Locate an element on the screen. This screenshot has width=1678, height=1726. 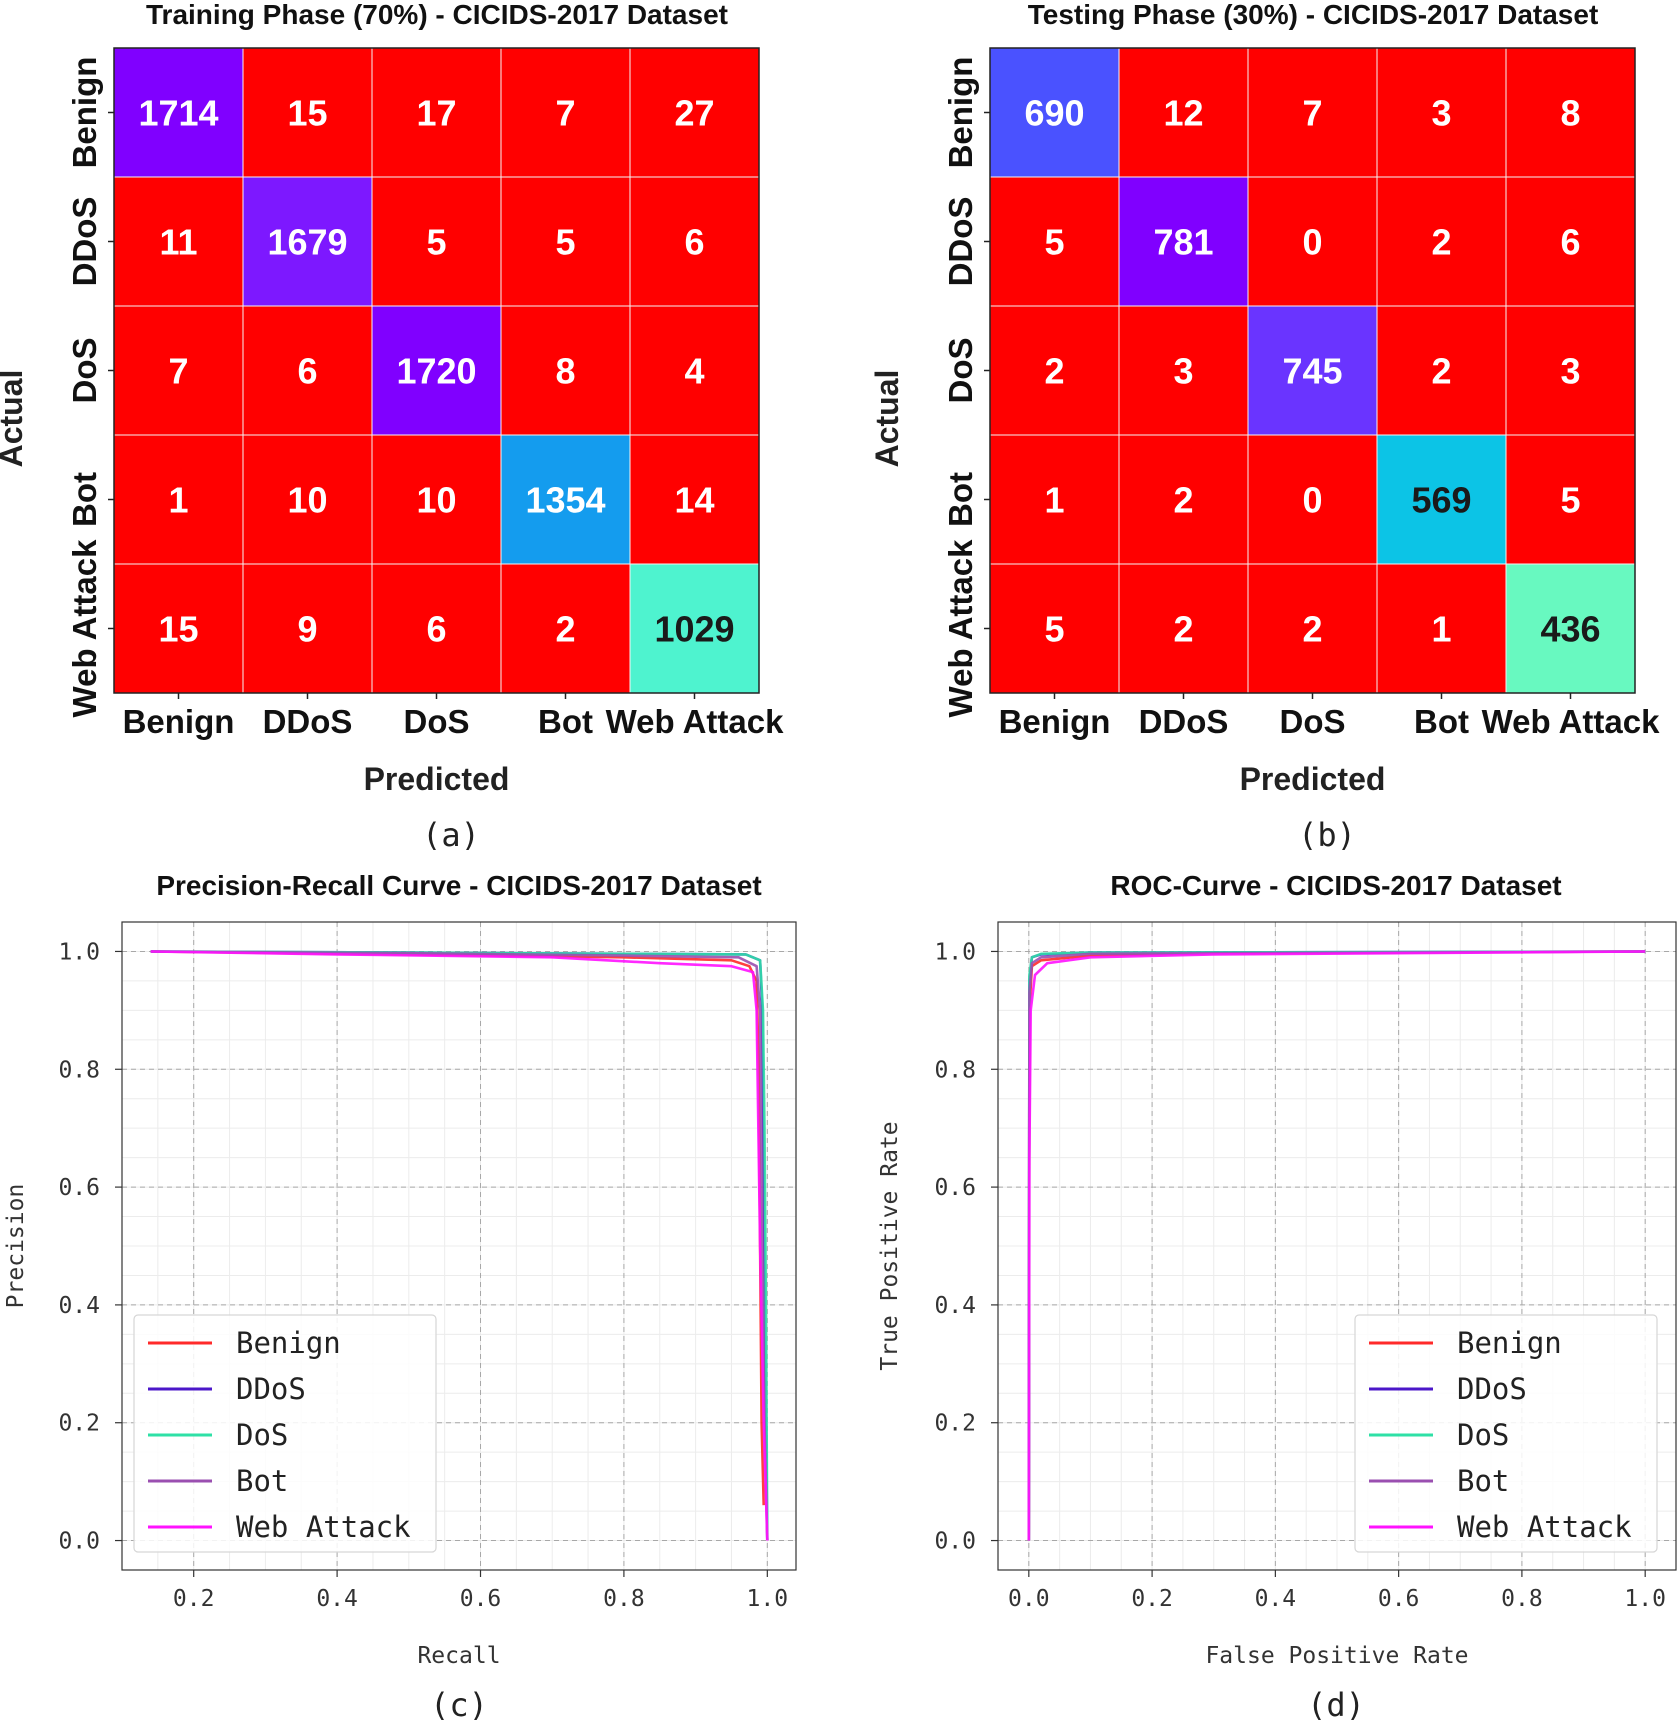
cell-value: 781 is located at coordinates (1183, 242).